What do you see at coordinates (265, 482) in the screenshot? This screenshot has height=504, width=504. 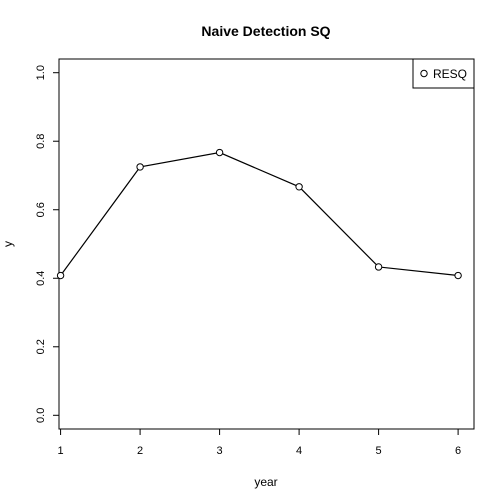 I see `x-axis-label: year` at bounding box center [265, 482].